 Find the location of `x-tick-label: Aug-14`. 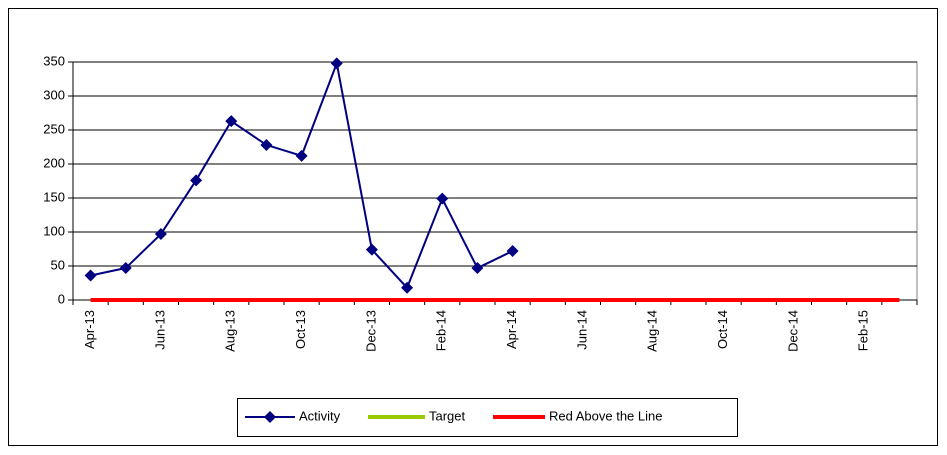

x-tick-label: Aug-14 is located at coordinates (652, 331).